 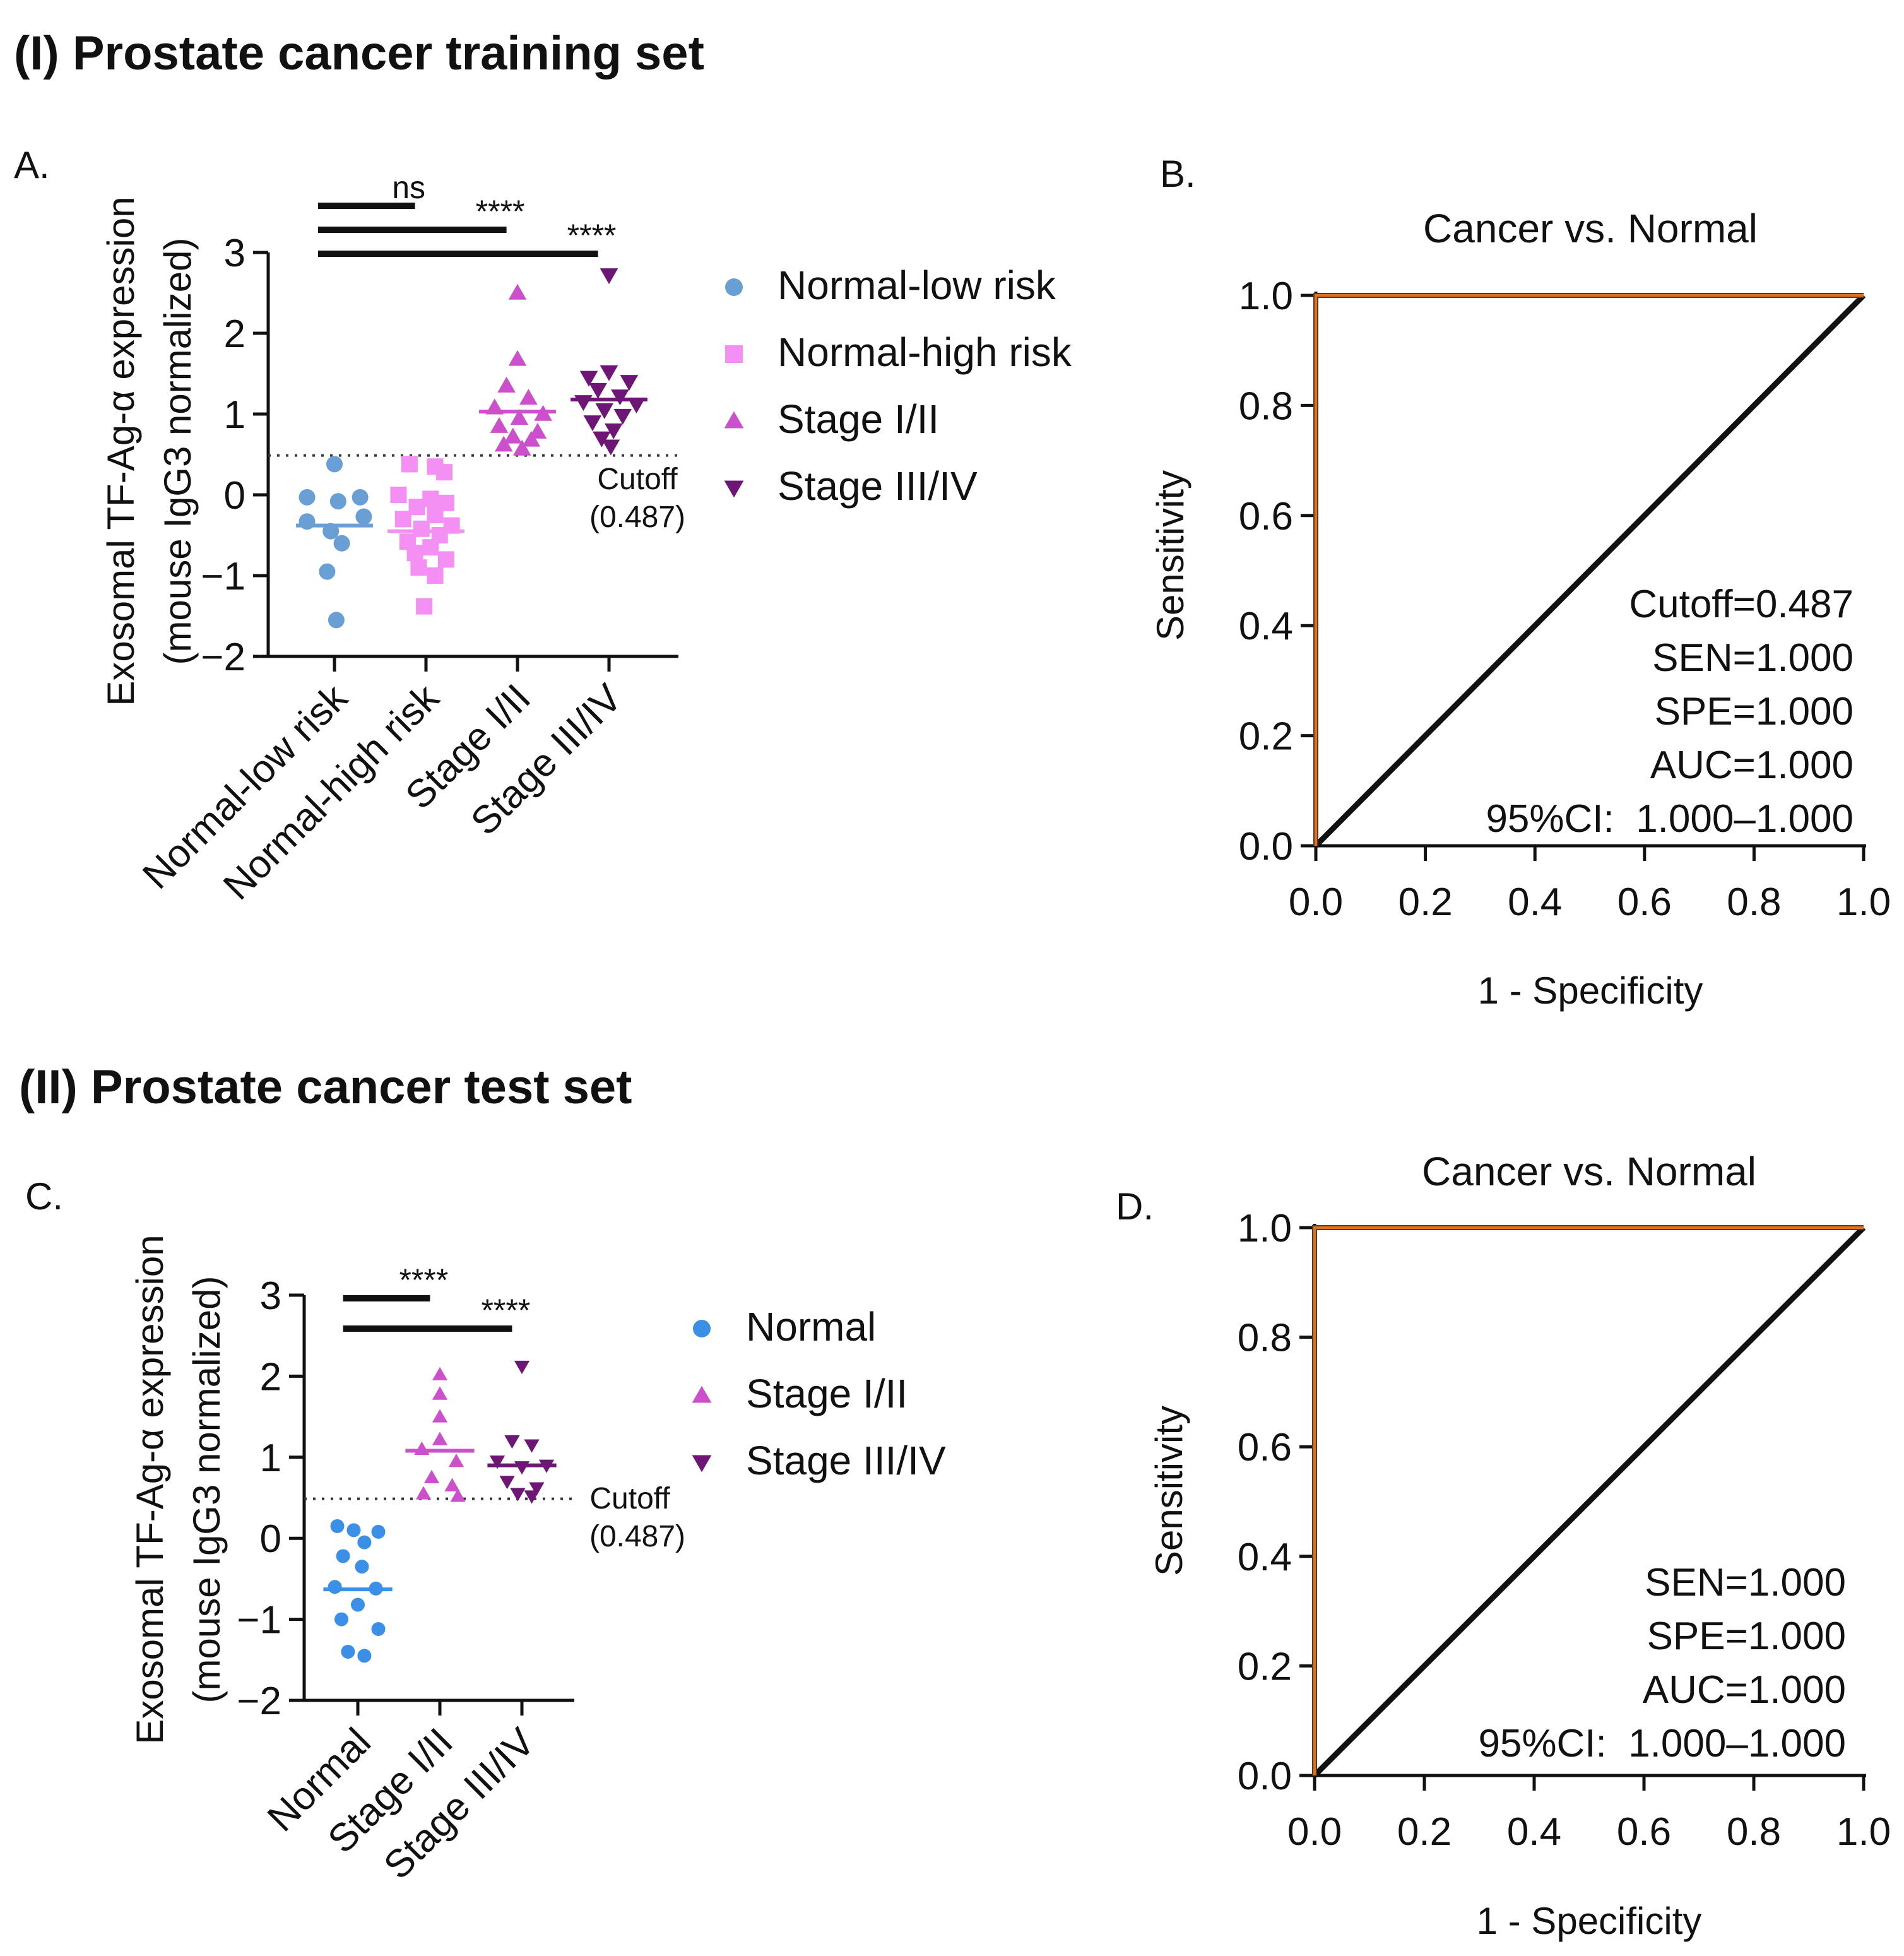 I want to click on panel-d-stat-spe: SPE=1.000, so click(x=1746, y=1637).